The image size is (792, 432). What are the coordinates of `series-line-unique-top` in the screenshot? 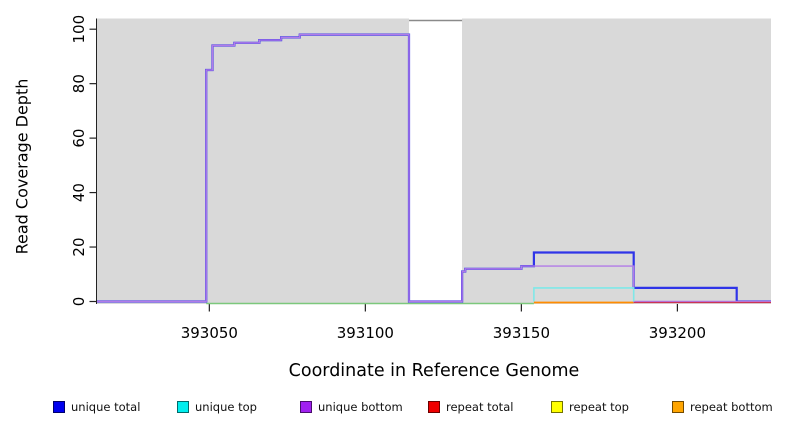 It's located at (584, 294).